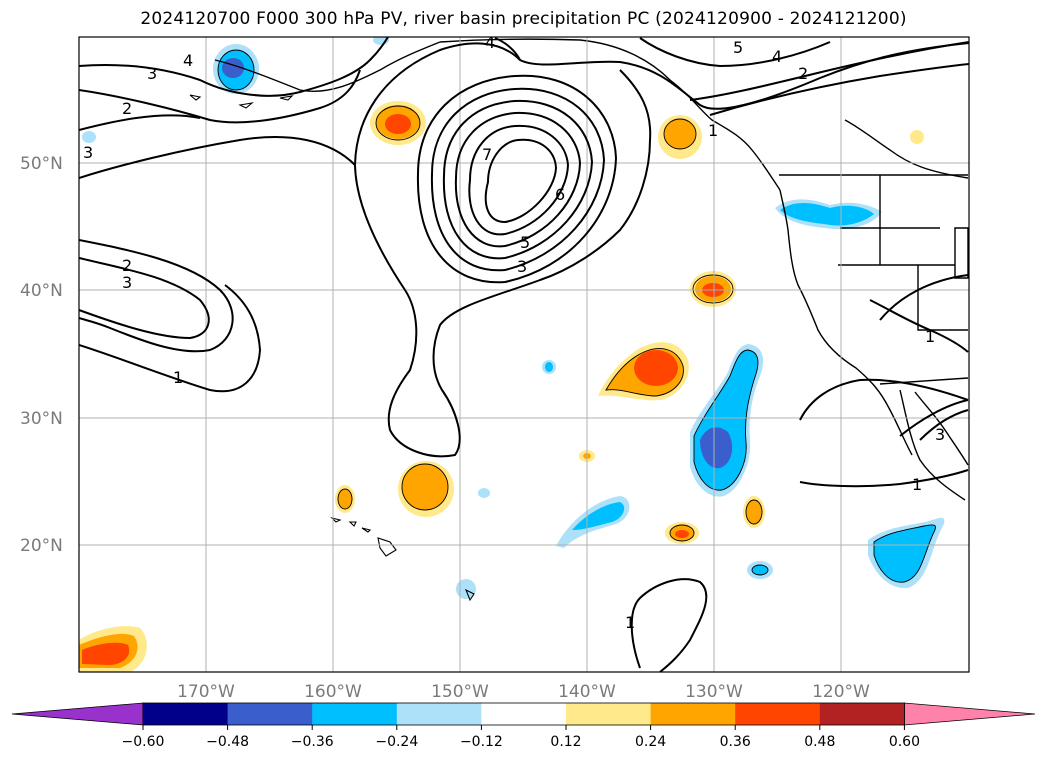 Image resolution: width=1047 pixels, height=765 pixels. I want to click on lat-tick-label: 40°N, so click(41, 291).